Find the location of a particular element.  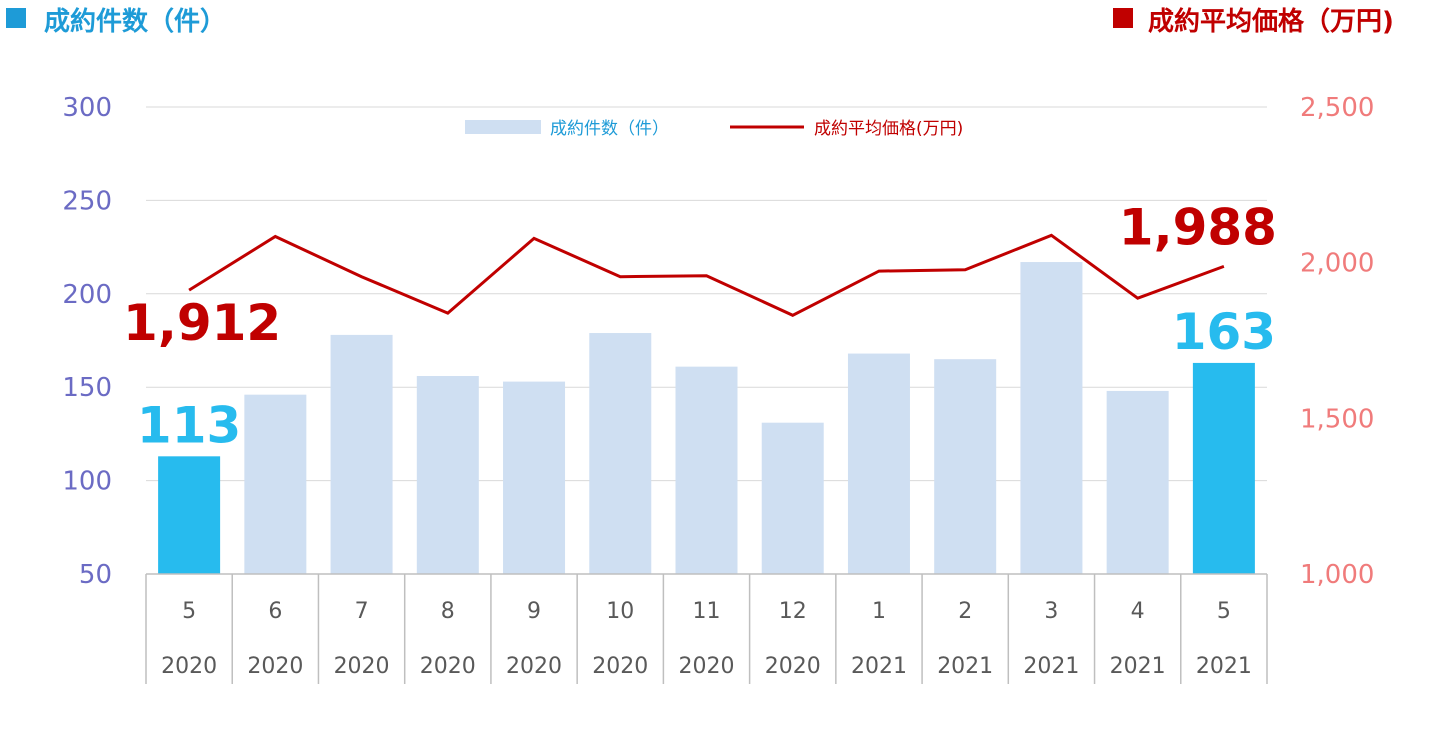

annotation-first-price: 1,912 is located at coordinates (202, 323).